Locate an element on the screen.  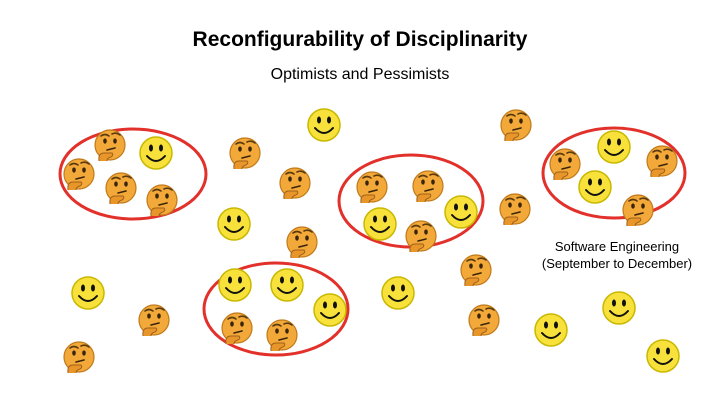
caption-line-2: (September to December) is located at coordinates (617, 263).